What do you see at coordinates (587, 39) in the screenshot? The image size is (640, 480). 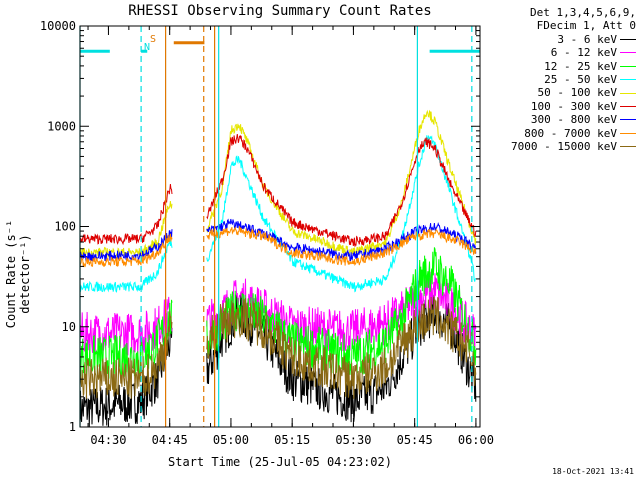 I see `legend-entry-label: 3 - 6 keV` at bounding box center [587, 39].